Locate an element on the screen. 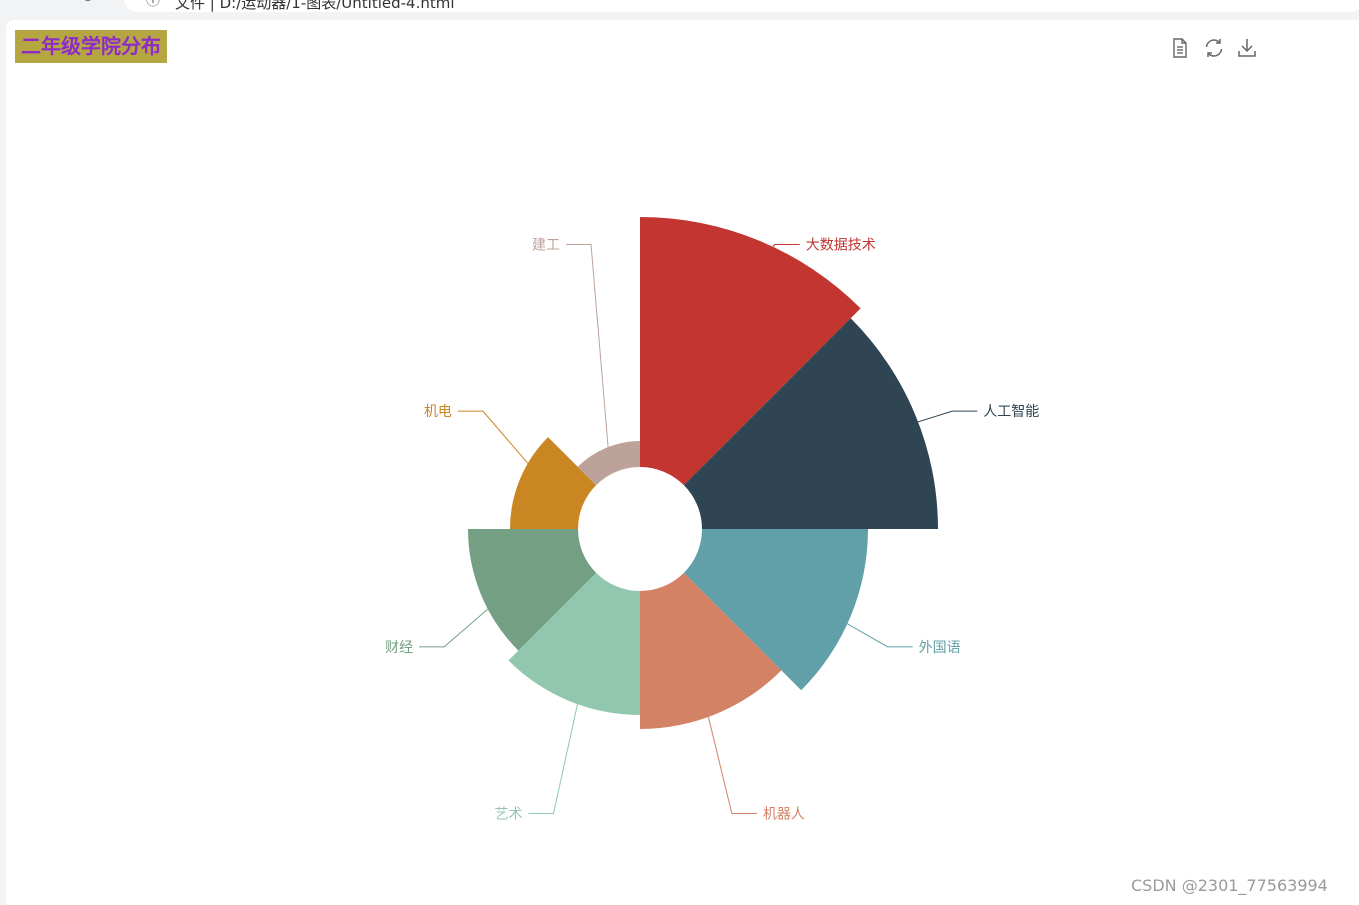 The width and height of the screenshot is (1359, 905). document-icon is located at coordinates (1180, 48).